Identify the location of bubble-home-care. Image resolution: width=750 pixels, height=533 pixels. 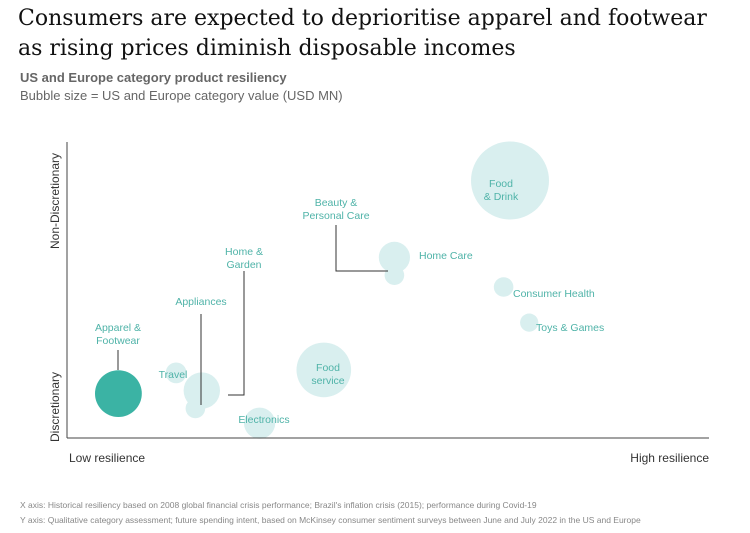
(394, 257).